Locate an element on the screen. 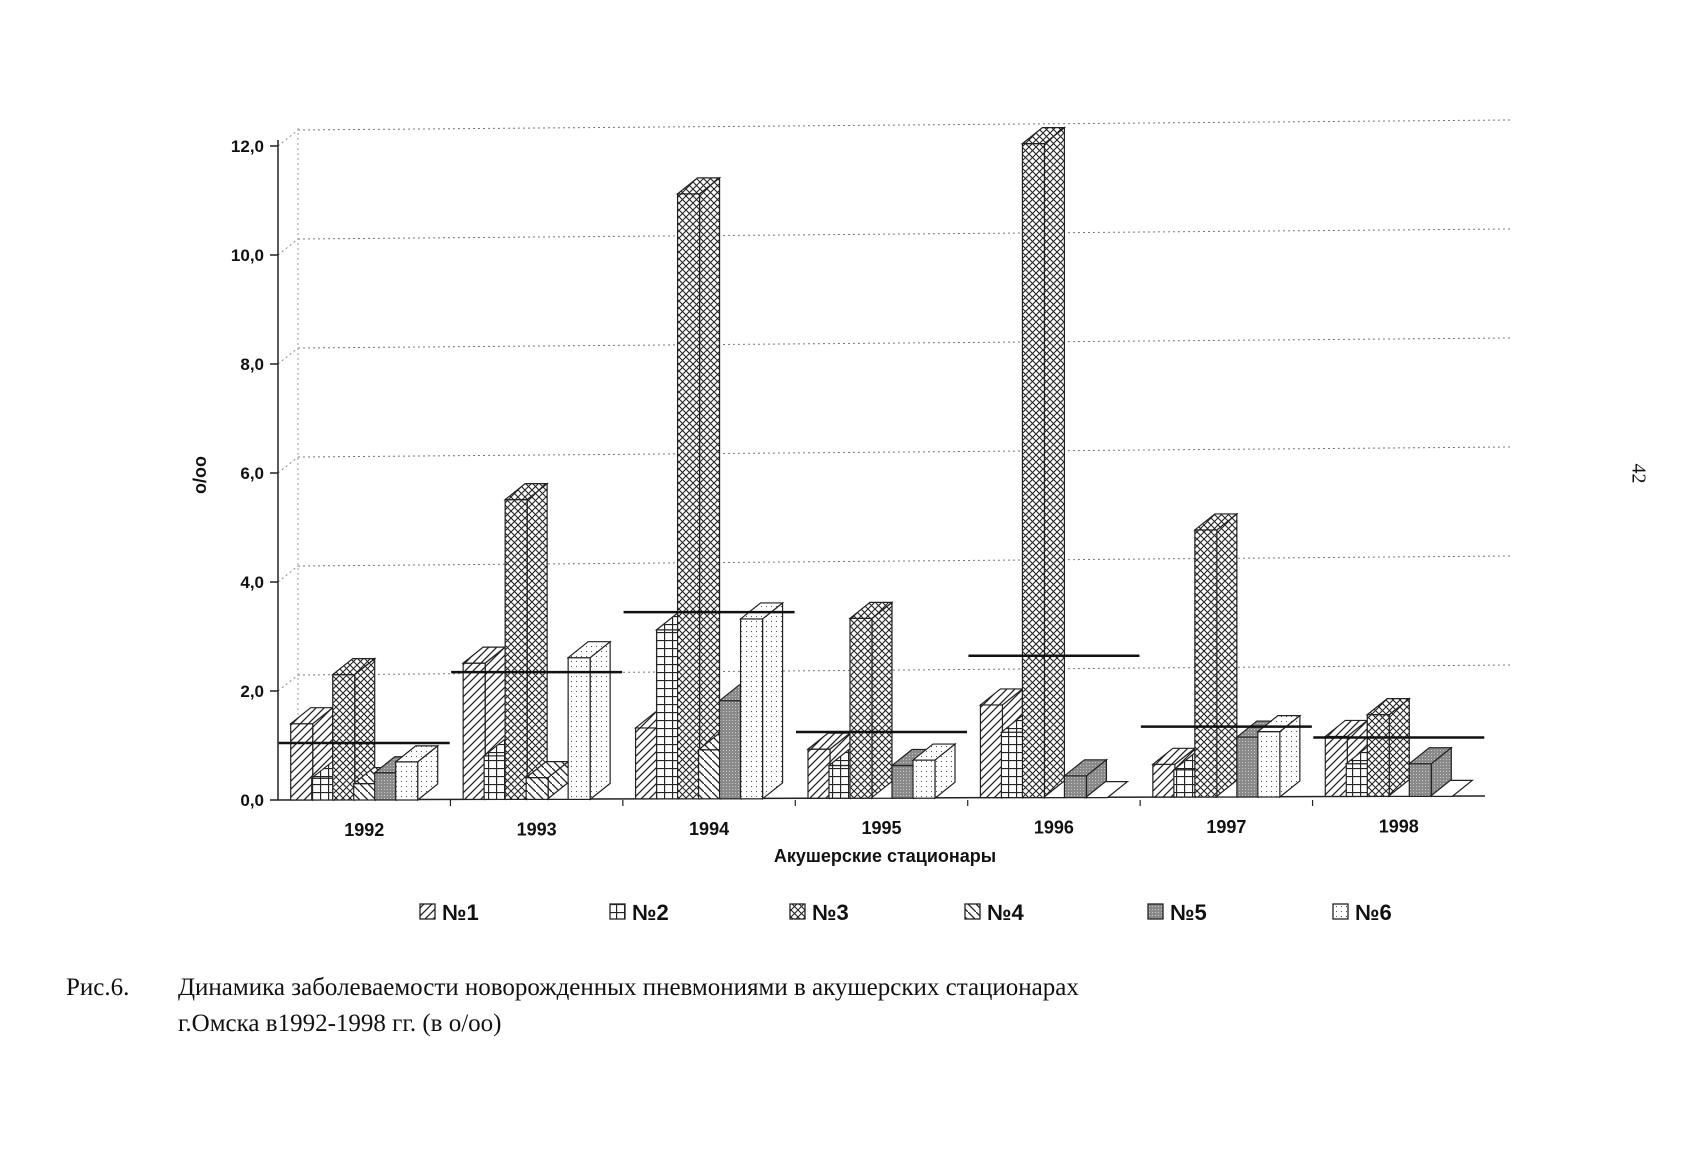  legend-label: №2 is located at coordinates (650, 912).